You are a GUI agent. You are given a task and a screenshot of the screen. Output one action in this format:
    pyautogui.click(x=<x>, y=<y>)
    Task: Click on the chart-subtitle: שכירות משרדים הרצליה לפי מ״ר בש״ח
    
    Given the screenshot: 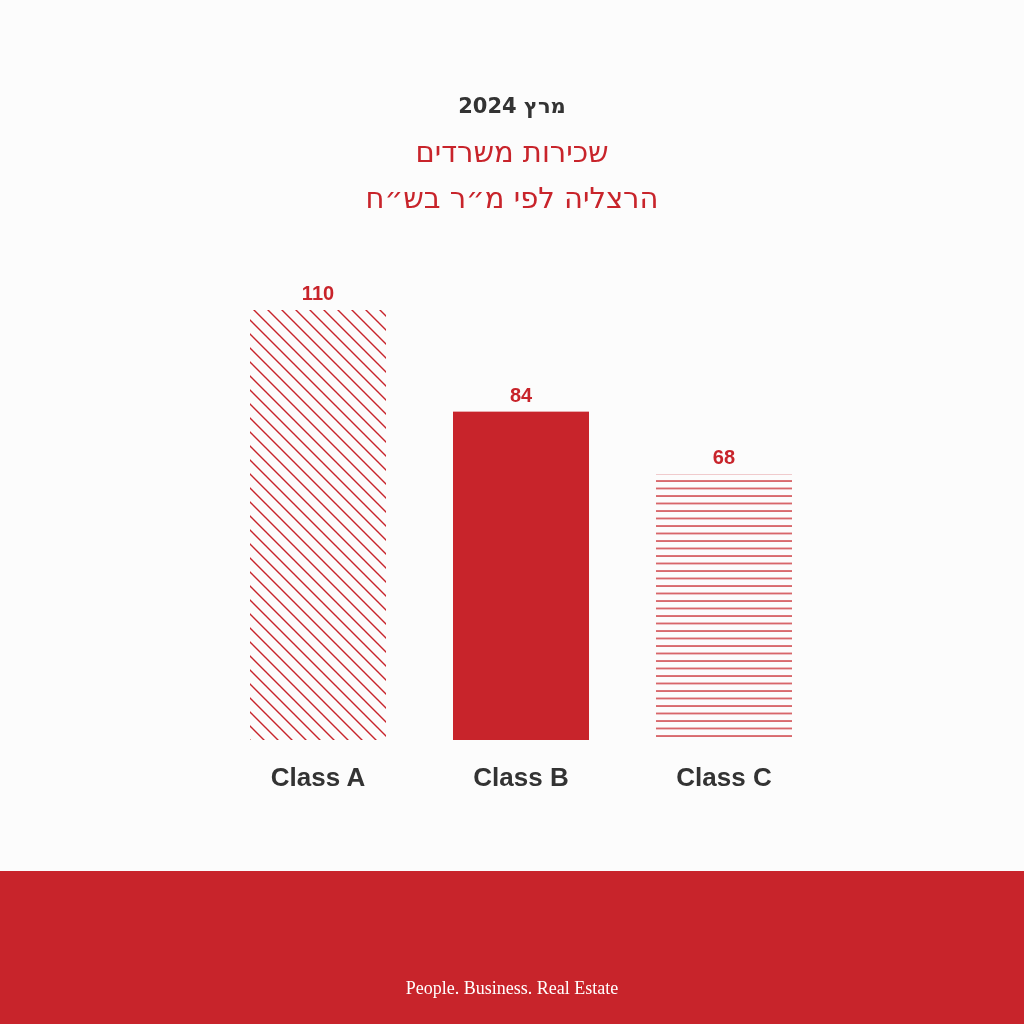 What is the action you would take?
    pyautogui.click(x=512, y=175)
    